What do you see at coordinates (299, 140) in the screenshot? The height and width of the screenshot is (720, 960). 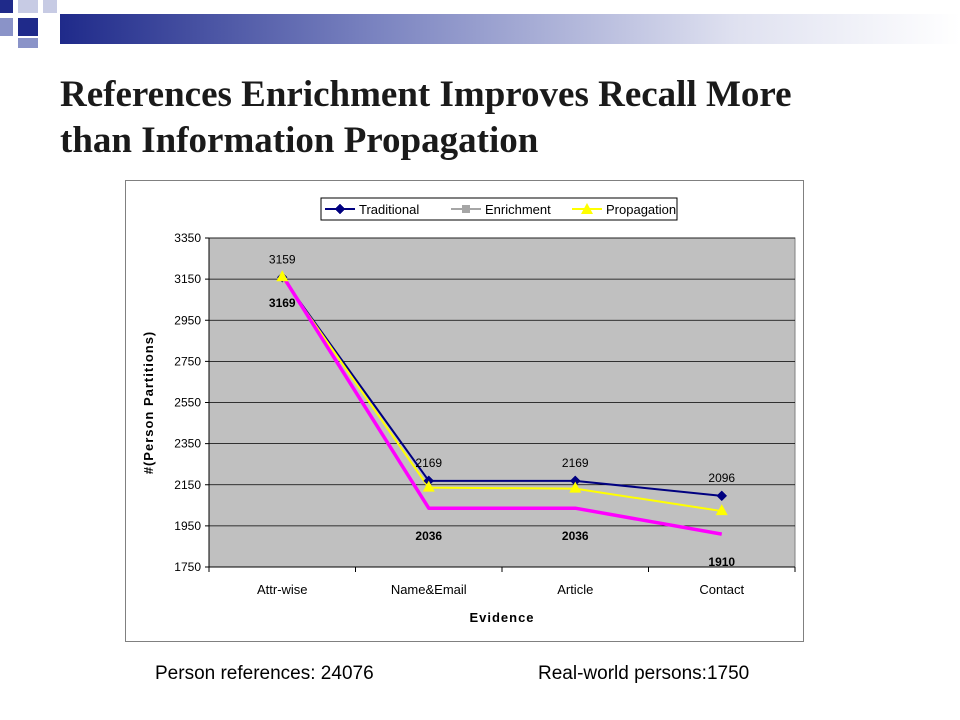 I see `slide-title-line-2: than Information Propagation` at bounding box center [299, 140].